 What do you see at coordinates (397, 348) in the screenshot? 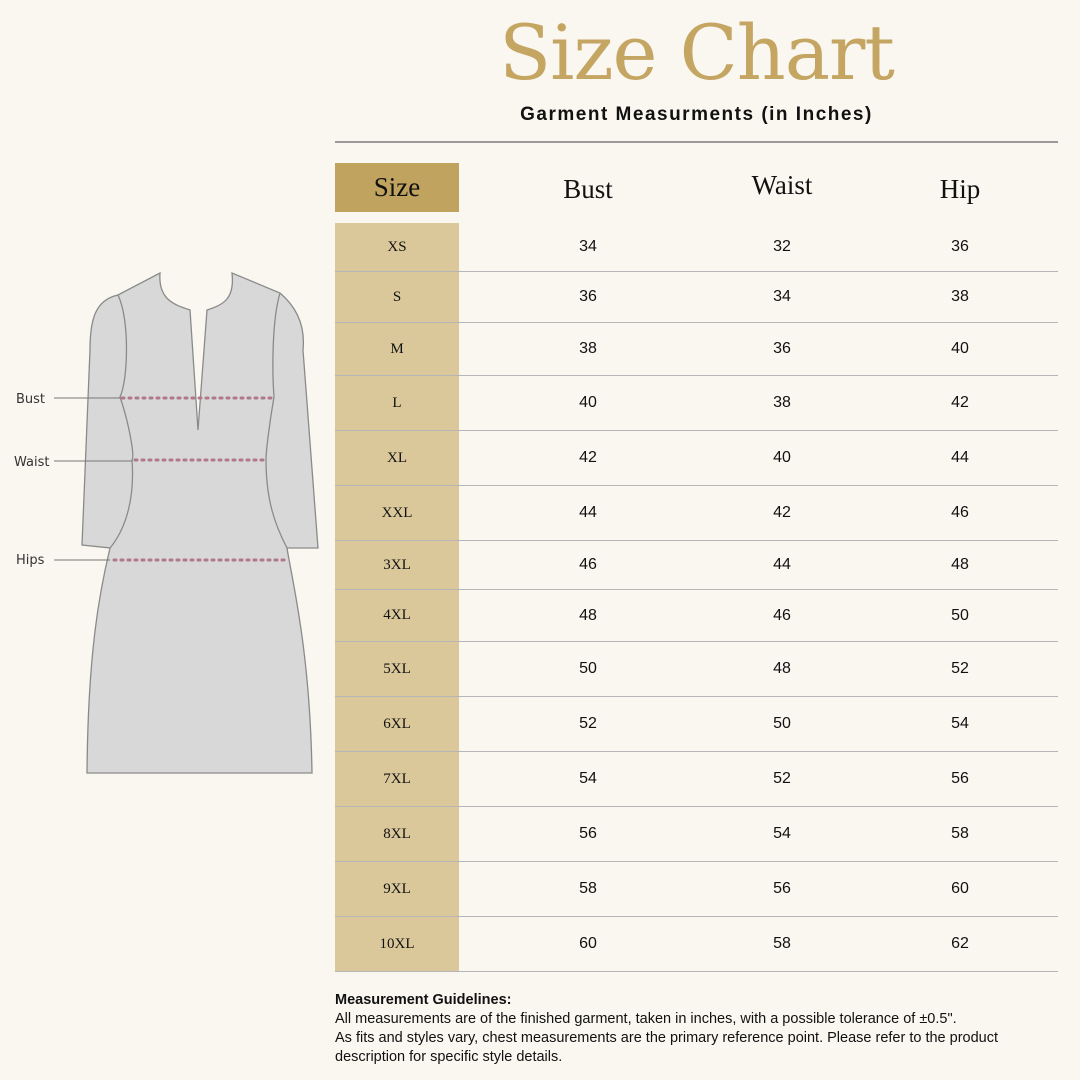
I see `cell-size: M` at bounding box center [397, 348].